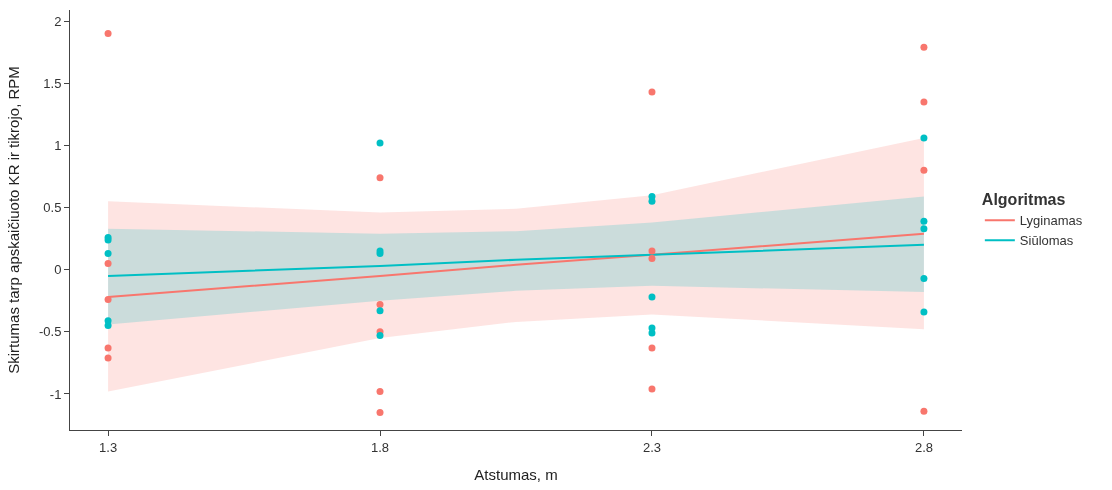 The width and height of the screenshot is (1112, 490). Describe the element at coordinates (14, 220) in the screenshot. I see `y-axis-title: Skirtumas tarp apskaičiuoto KR ir tikrojo, RPM` at that location.